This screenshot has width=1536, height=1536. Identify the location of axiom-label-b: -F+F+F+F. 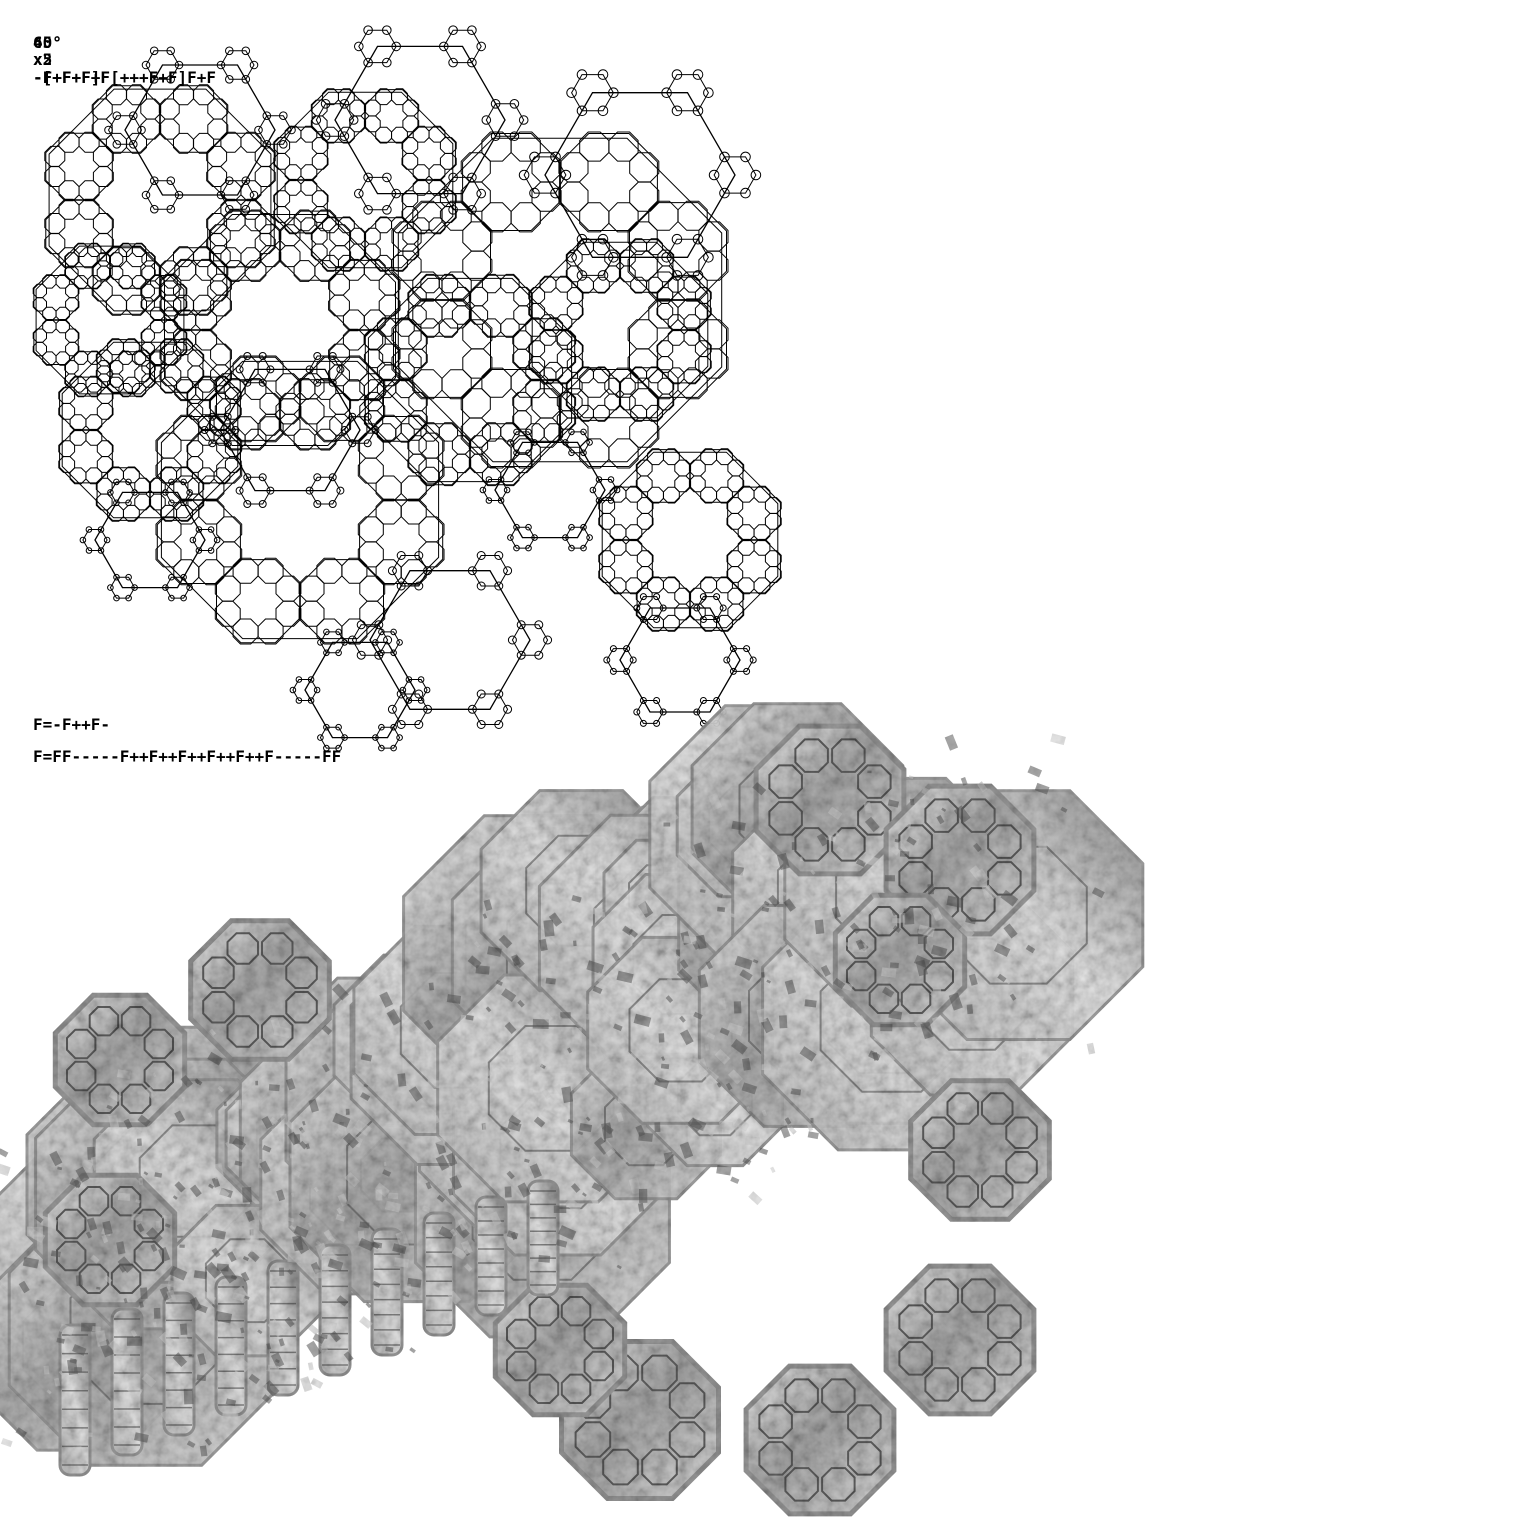
(72, 77).